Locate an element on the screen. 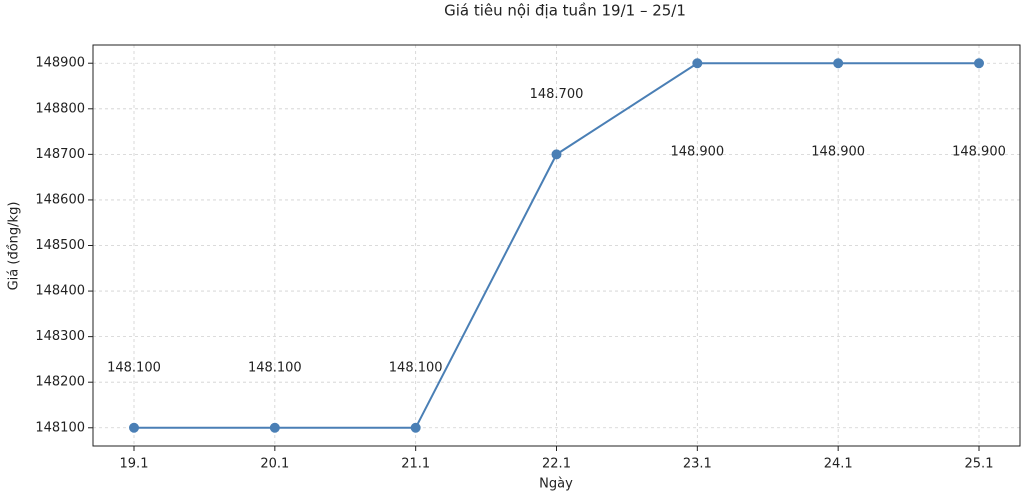  y-tick-label: 148700 is located at coordinates (60, 154).